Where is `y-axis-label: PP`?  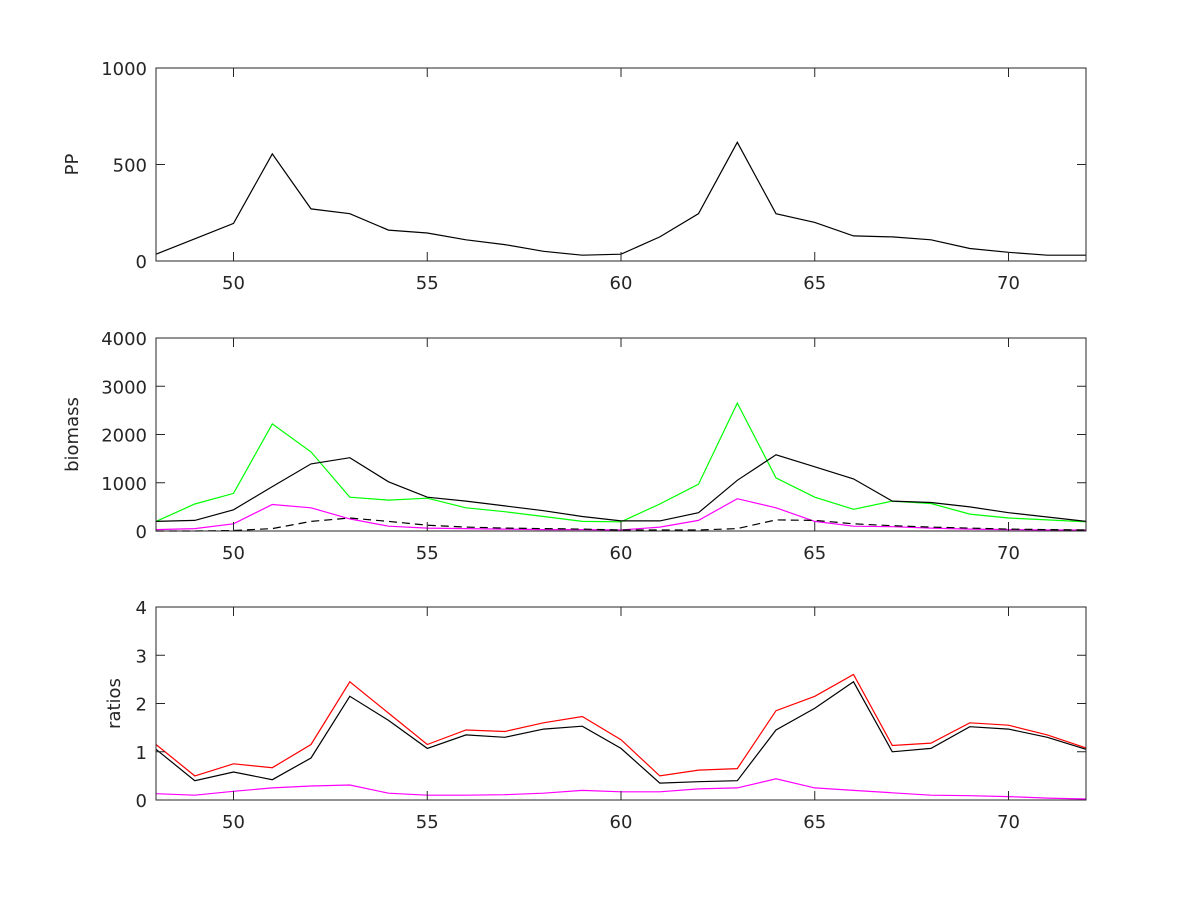
y-axis-label: PP is located at coordinates (72, 165).